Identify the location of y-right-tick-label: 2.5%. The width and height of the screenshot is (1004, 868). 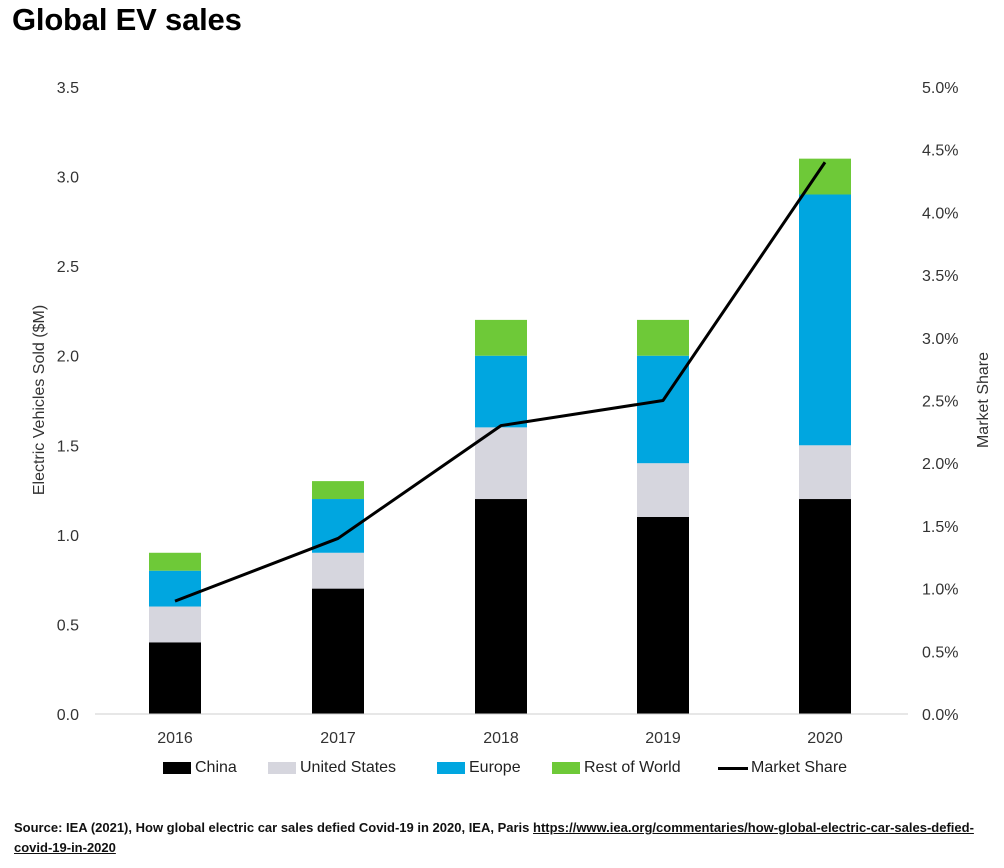
(940, 402).